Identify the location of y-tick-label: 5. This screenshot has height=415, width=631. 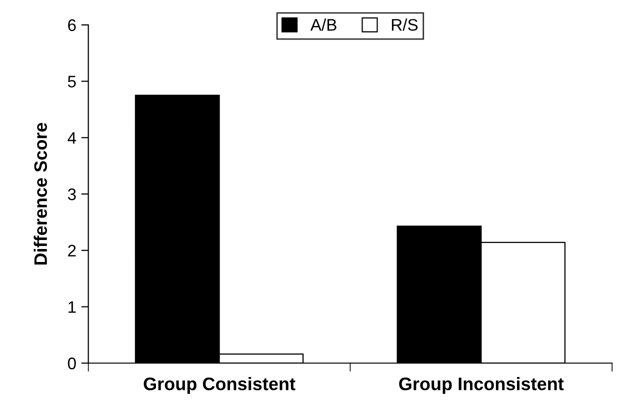
(72, 82).